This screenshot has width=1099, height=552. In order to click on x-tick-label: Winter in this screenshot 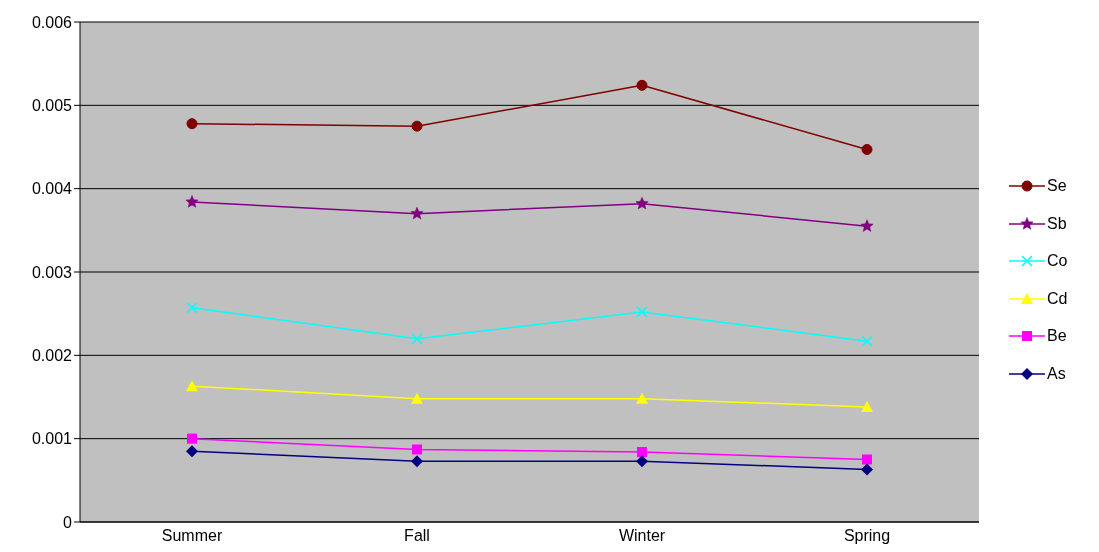, I will do `click(642, 536)`.